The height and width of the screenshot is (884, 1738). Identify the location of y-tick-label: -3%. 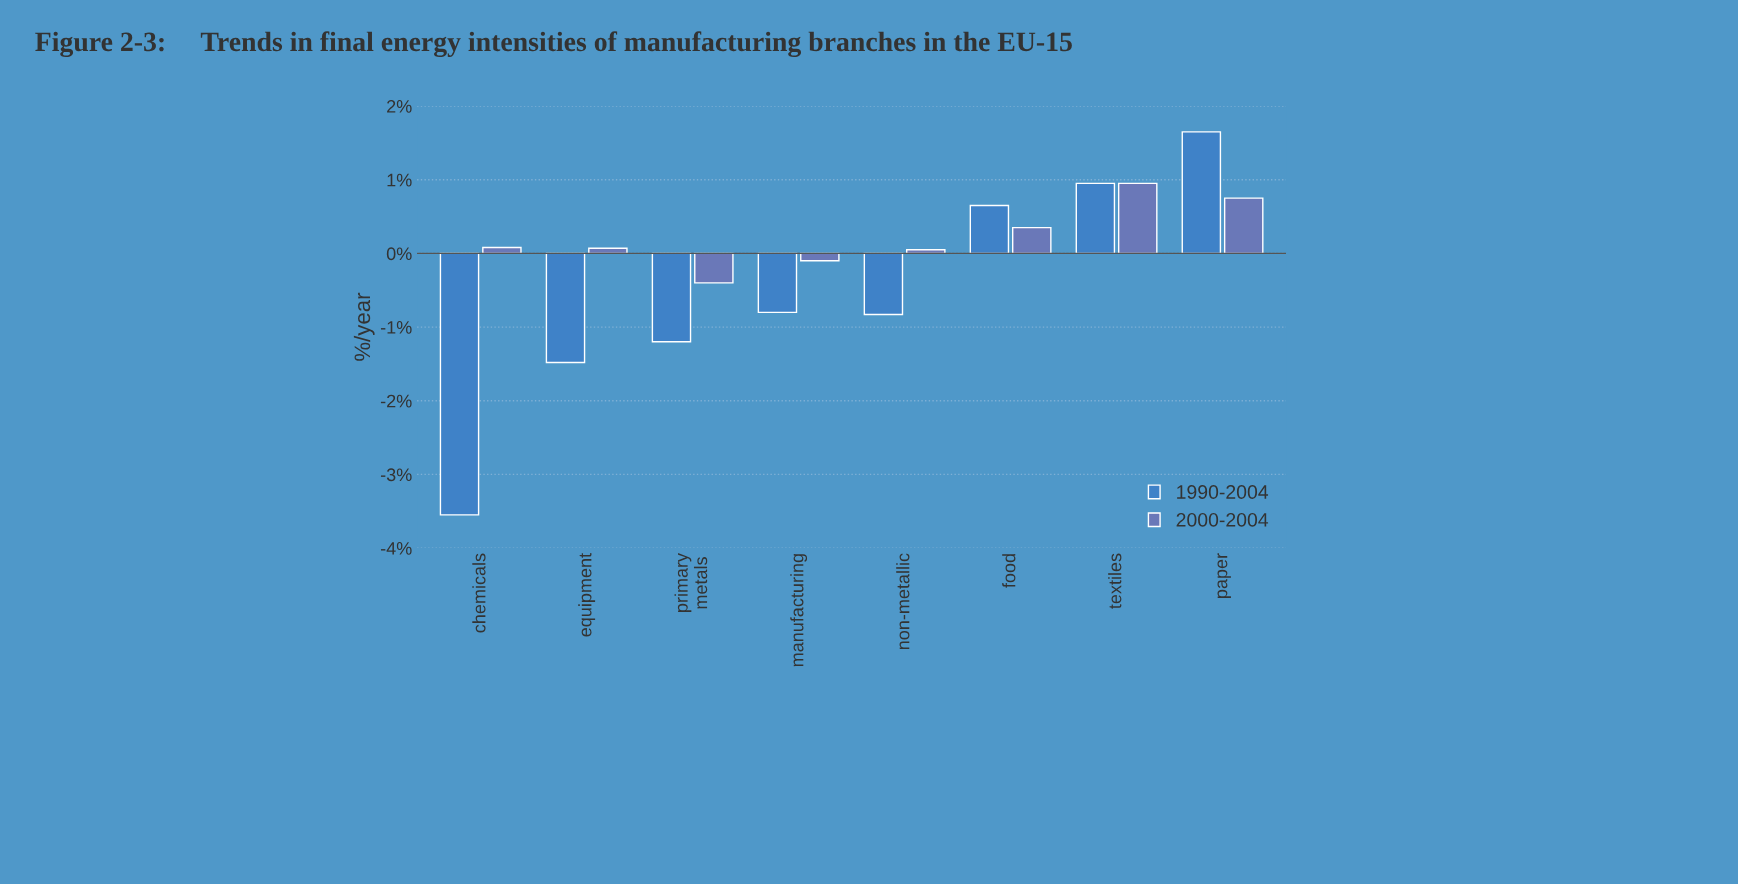
(396, 475).